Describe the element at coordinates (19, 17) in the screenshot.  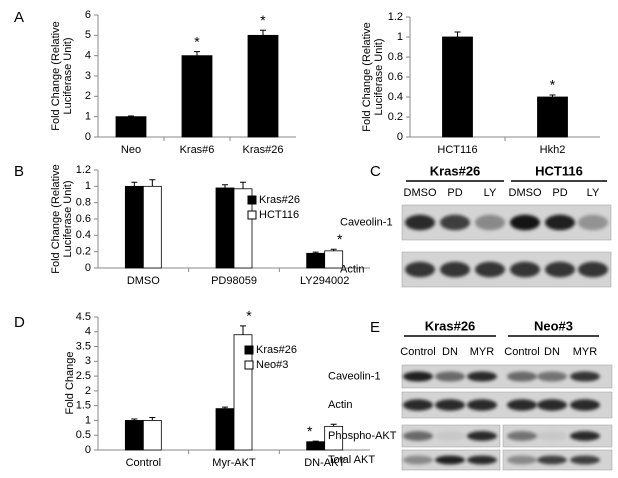
I see `panel-letter: A` at that location.